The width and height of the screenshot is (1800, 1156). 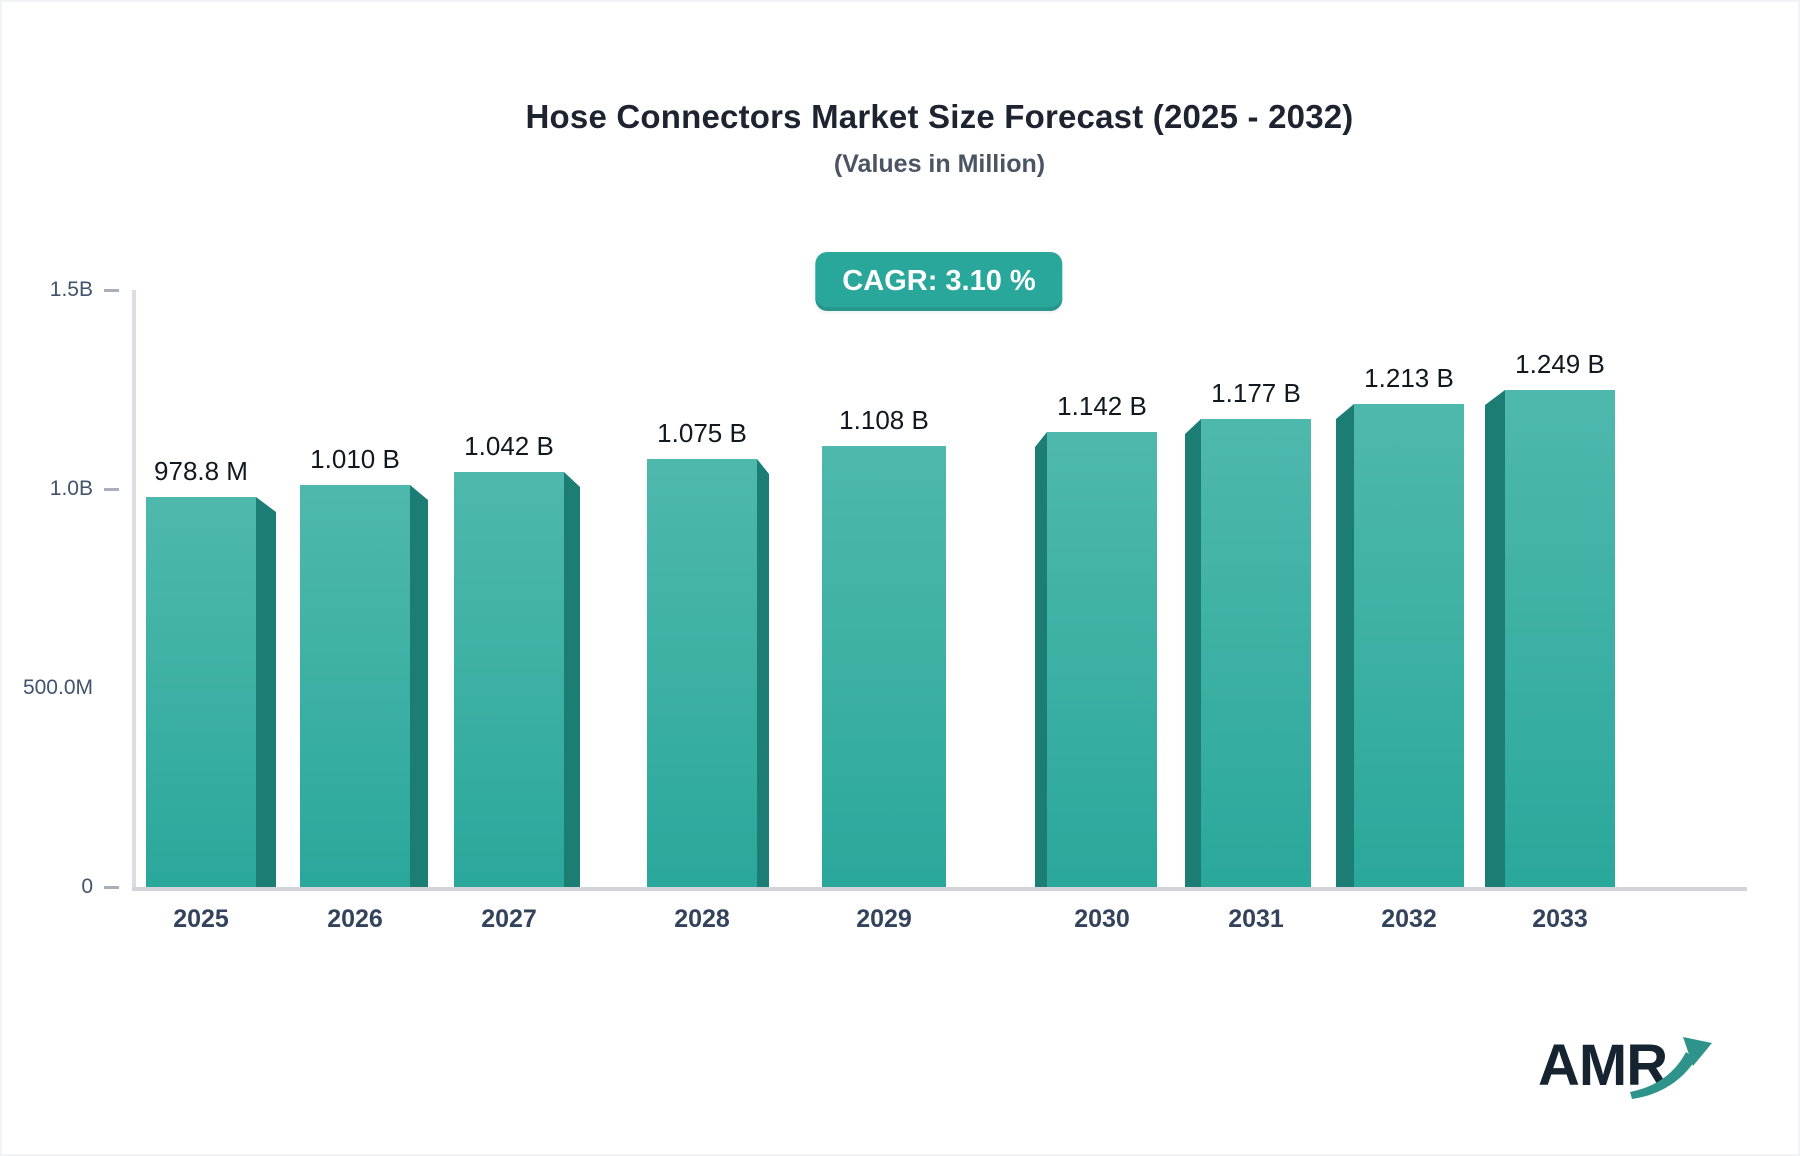 I want to click on bar-2033-side-face, so click(x=1495, y=638).